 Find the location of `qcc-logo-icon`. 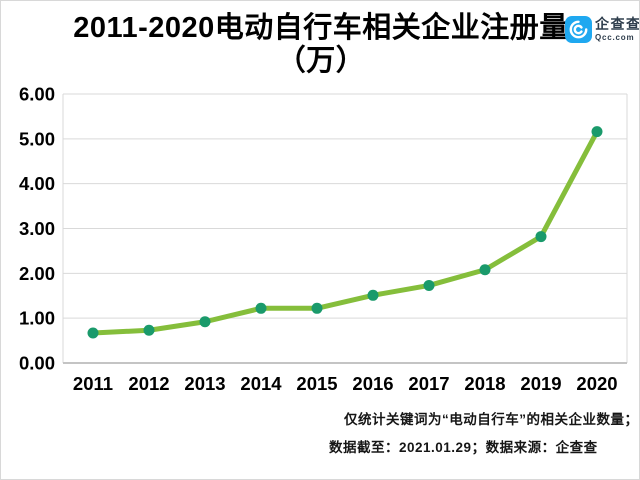

qcc-logo-icon is located at coordinates (578, 29).